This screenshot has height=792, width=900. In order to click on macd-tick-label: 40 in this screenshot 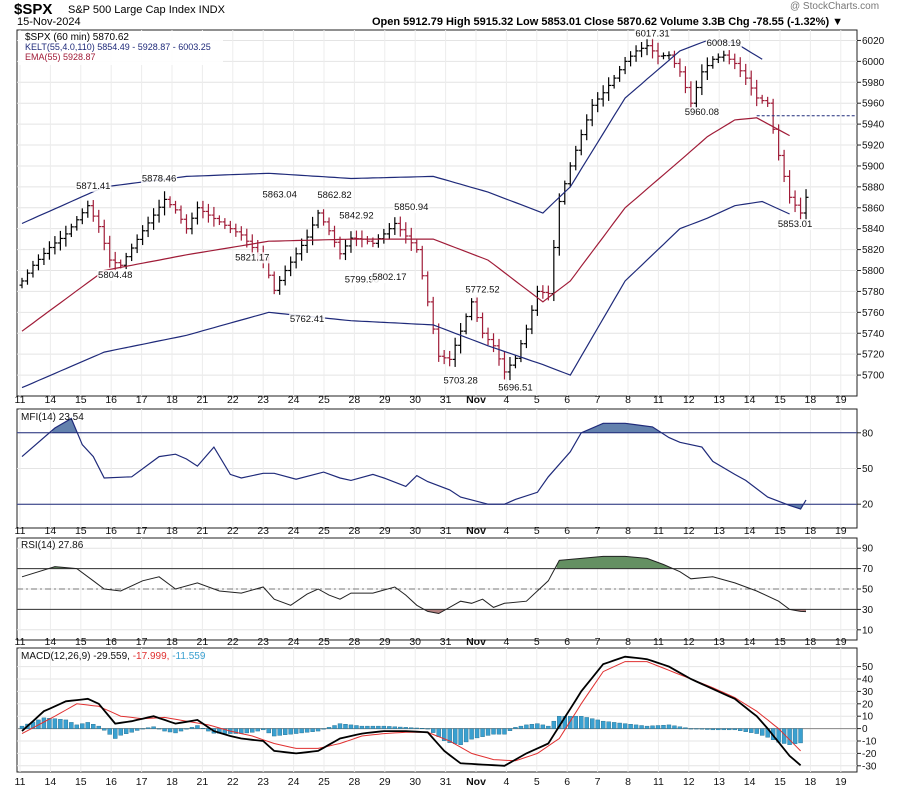, I will do `click(868, 680)`.